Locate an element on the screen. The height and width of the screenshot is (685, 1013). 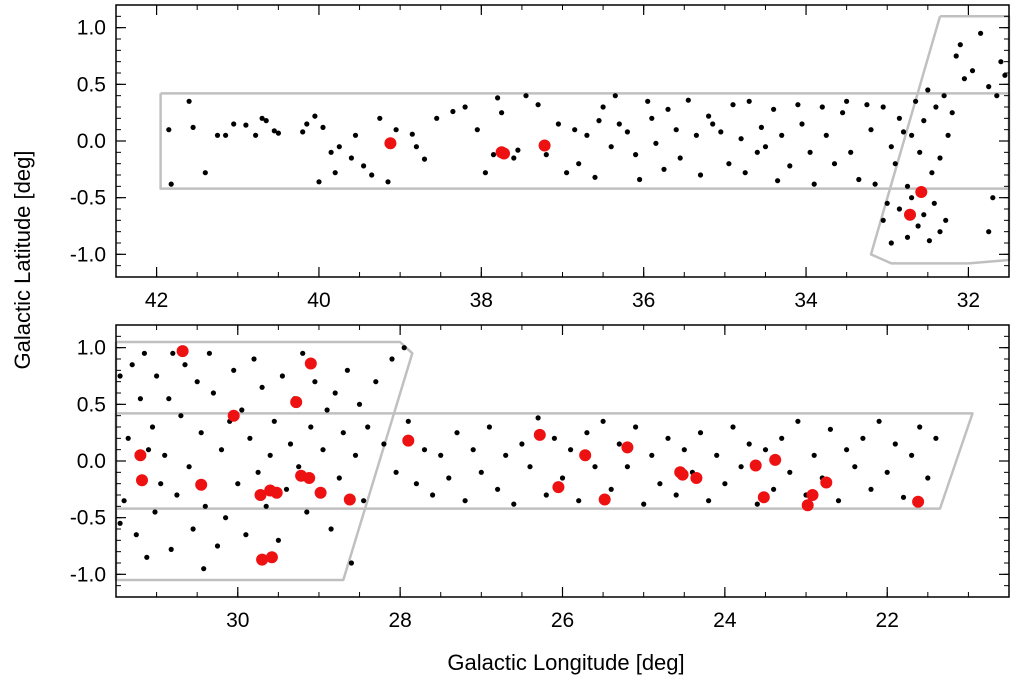
x-tick-label: 28 is located at coordinates (399, 620).